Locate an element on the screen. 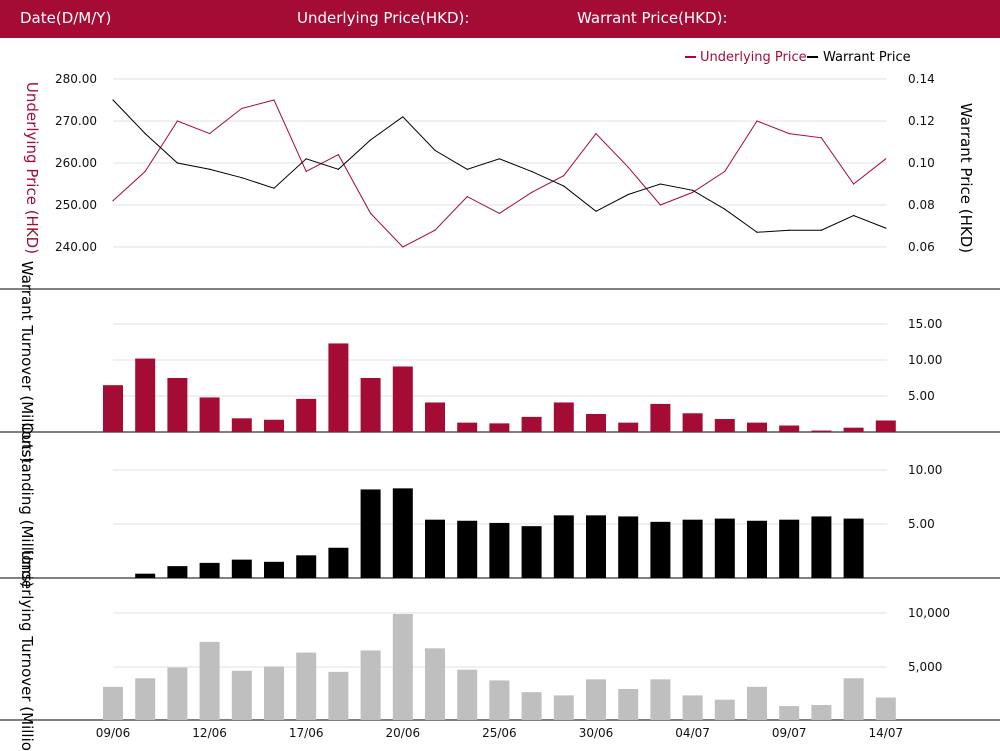 The height and width of the screenshot is (751, 1000). x-tick: 17/06 is located at coordinates (306, 733).